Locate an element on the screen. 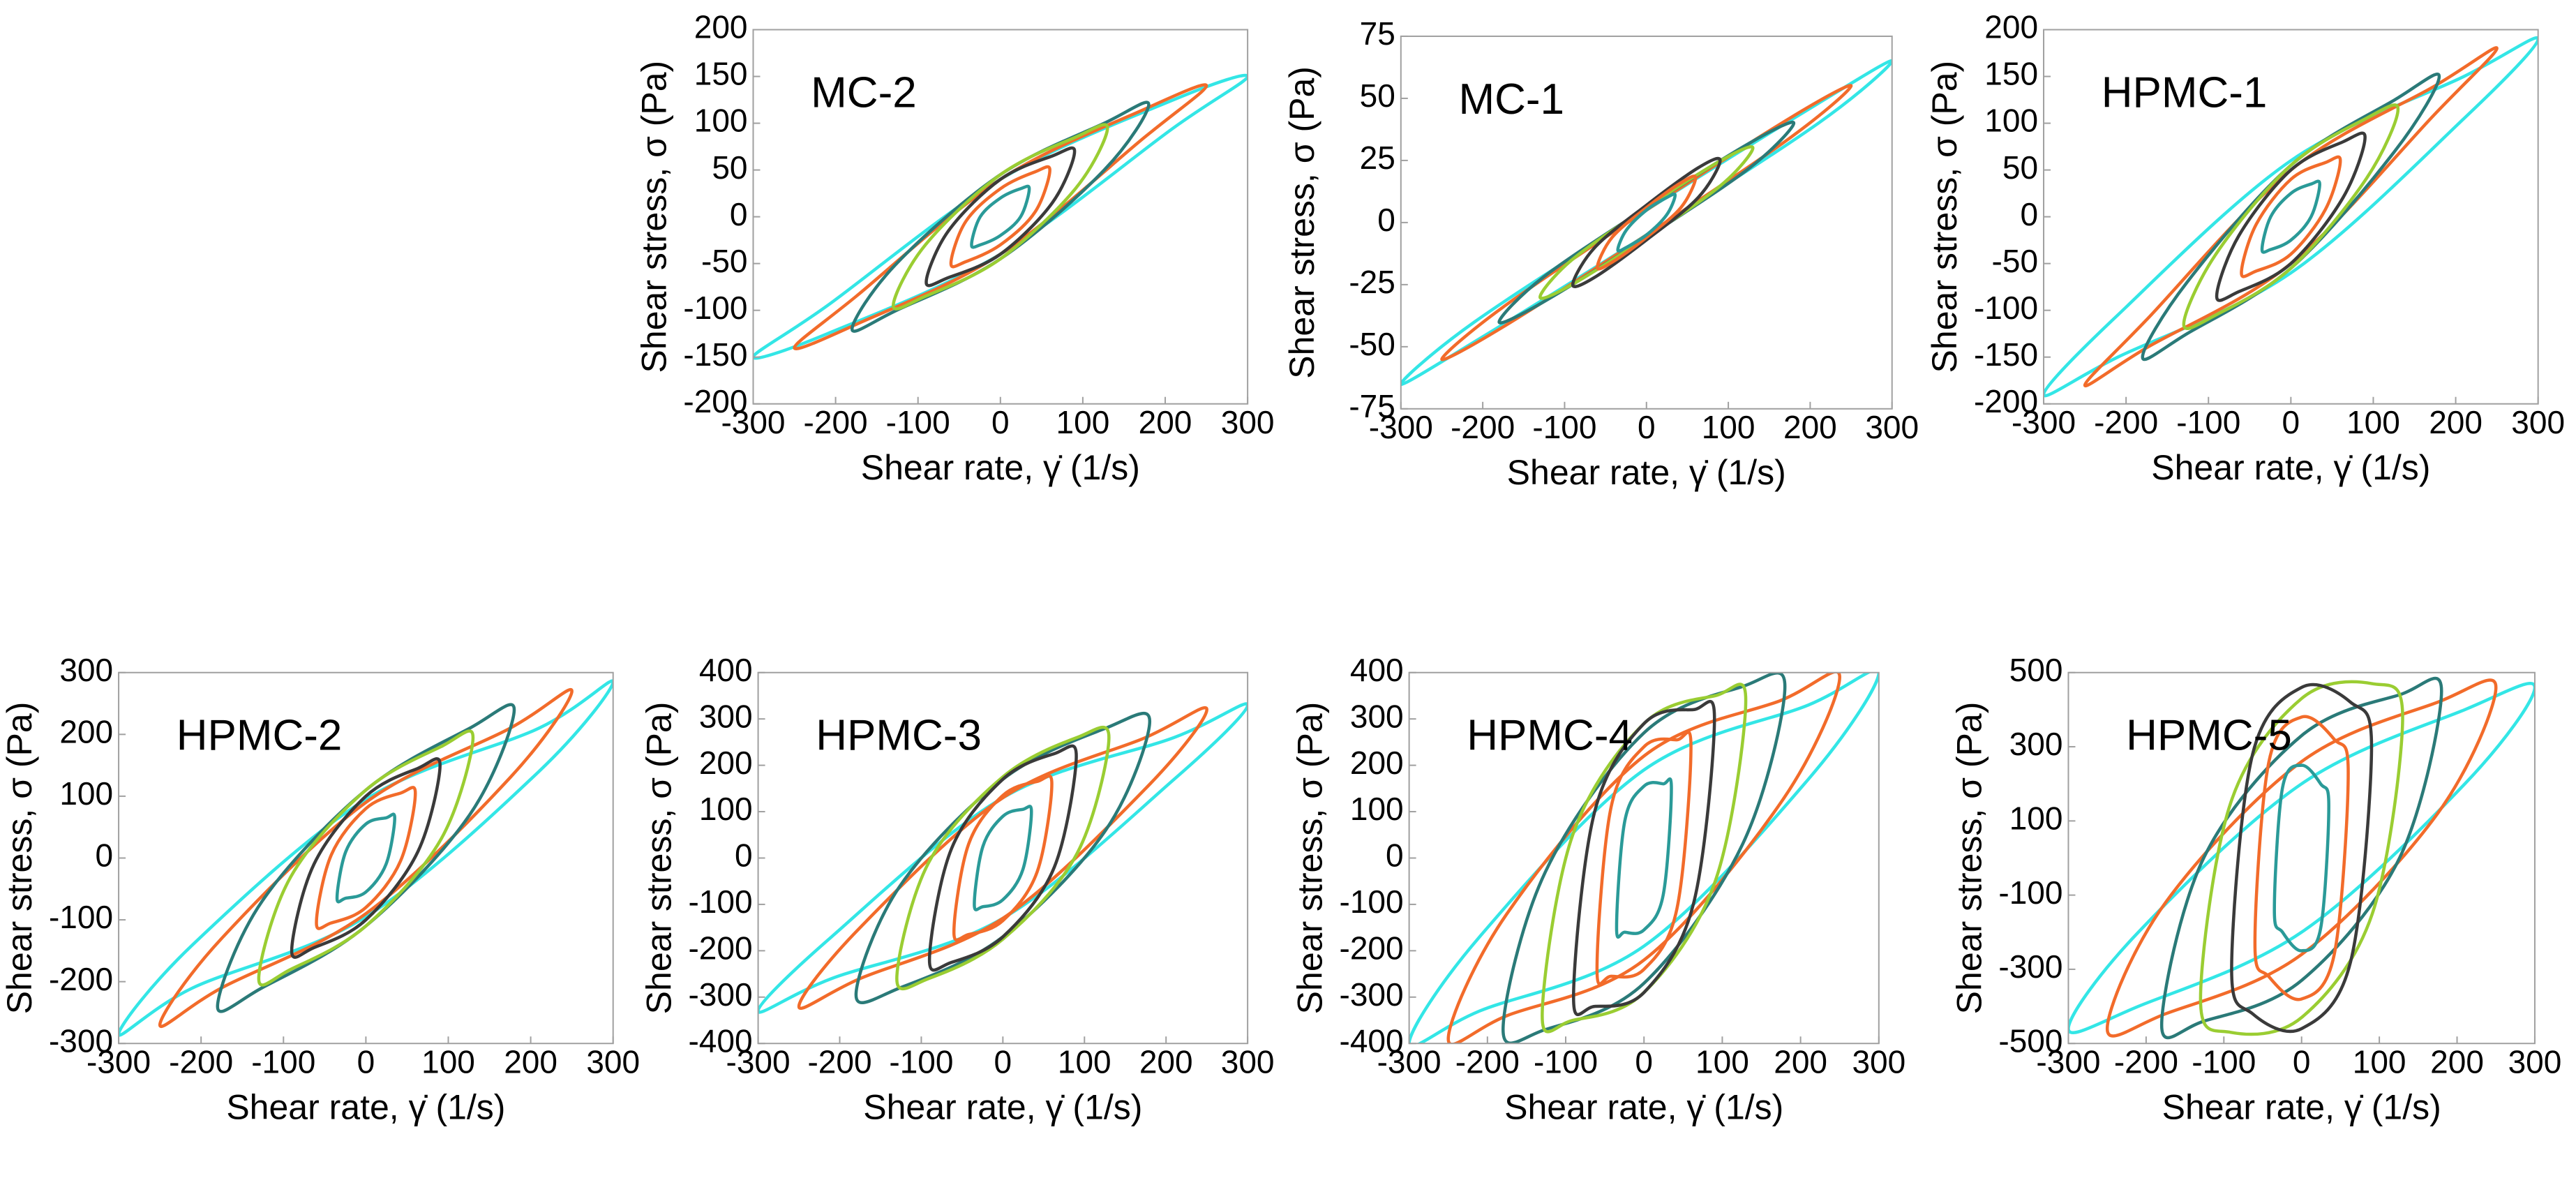 This screenshot has width=2576, height=1178. y-tick-label: -300 is located at coordinates (720, 994).